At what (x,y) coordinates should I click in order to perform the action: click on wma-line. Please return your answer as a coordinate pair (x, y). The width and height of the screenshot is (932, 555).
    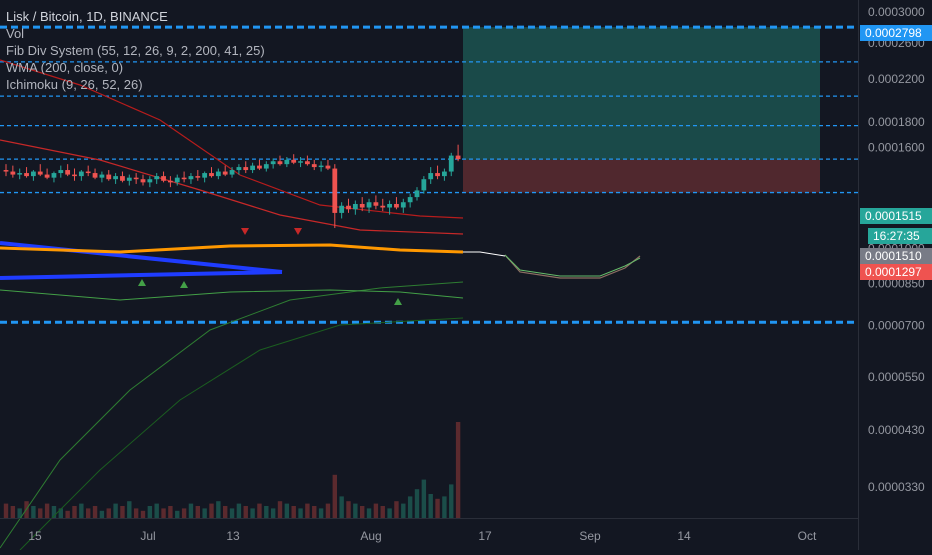
    Looking at the image, I should click on (232, 248).